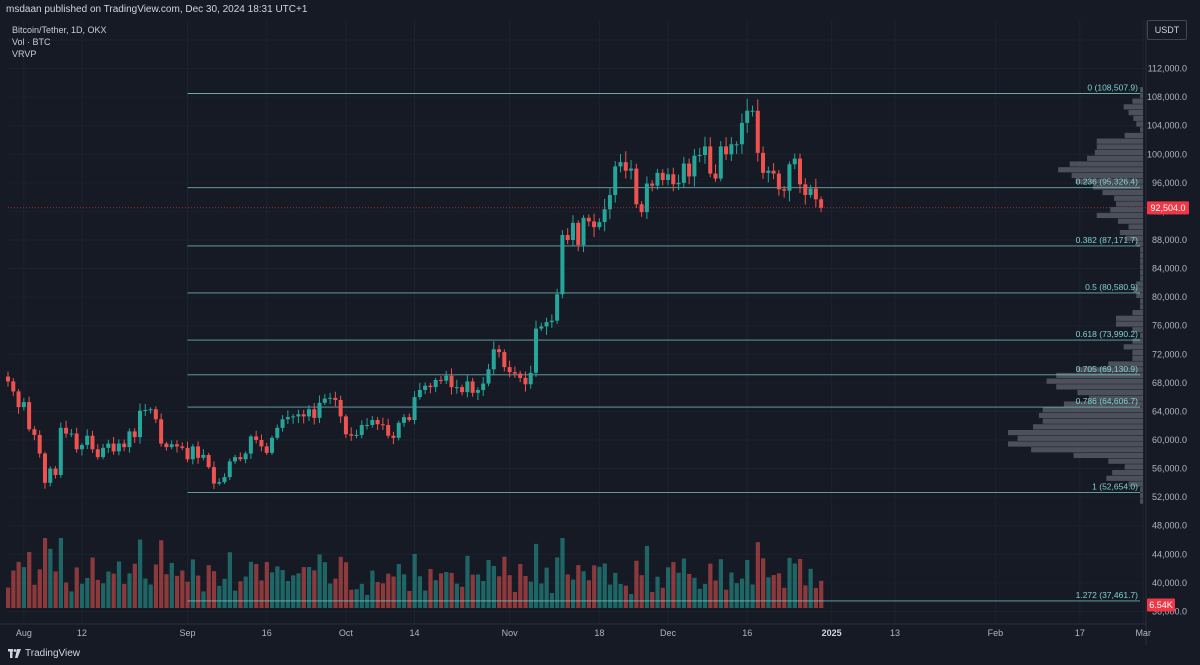 The height and width of the screenshot is (665, 1200). I want to click on volume-indicator-label: Vol · BTC, so click(31, 42).